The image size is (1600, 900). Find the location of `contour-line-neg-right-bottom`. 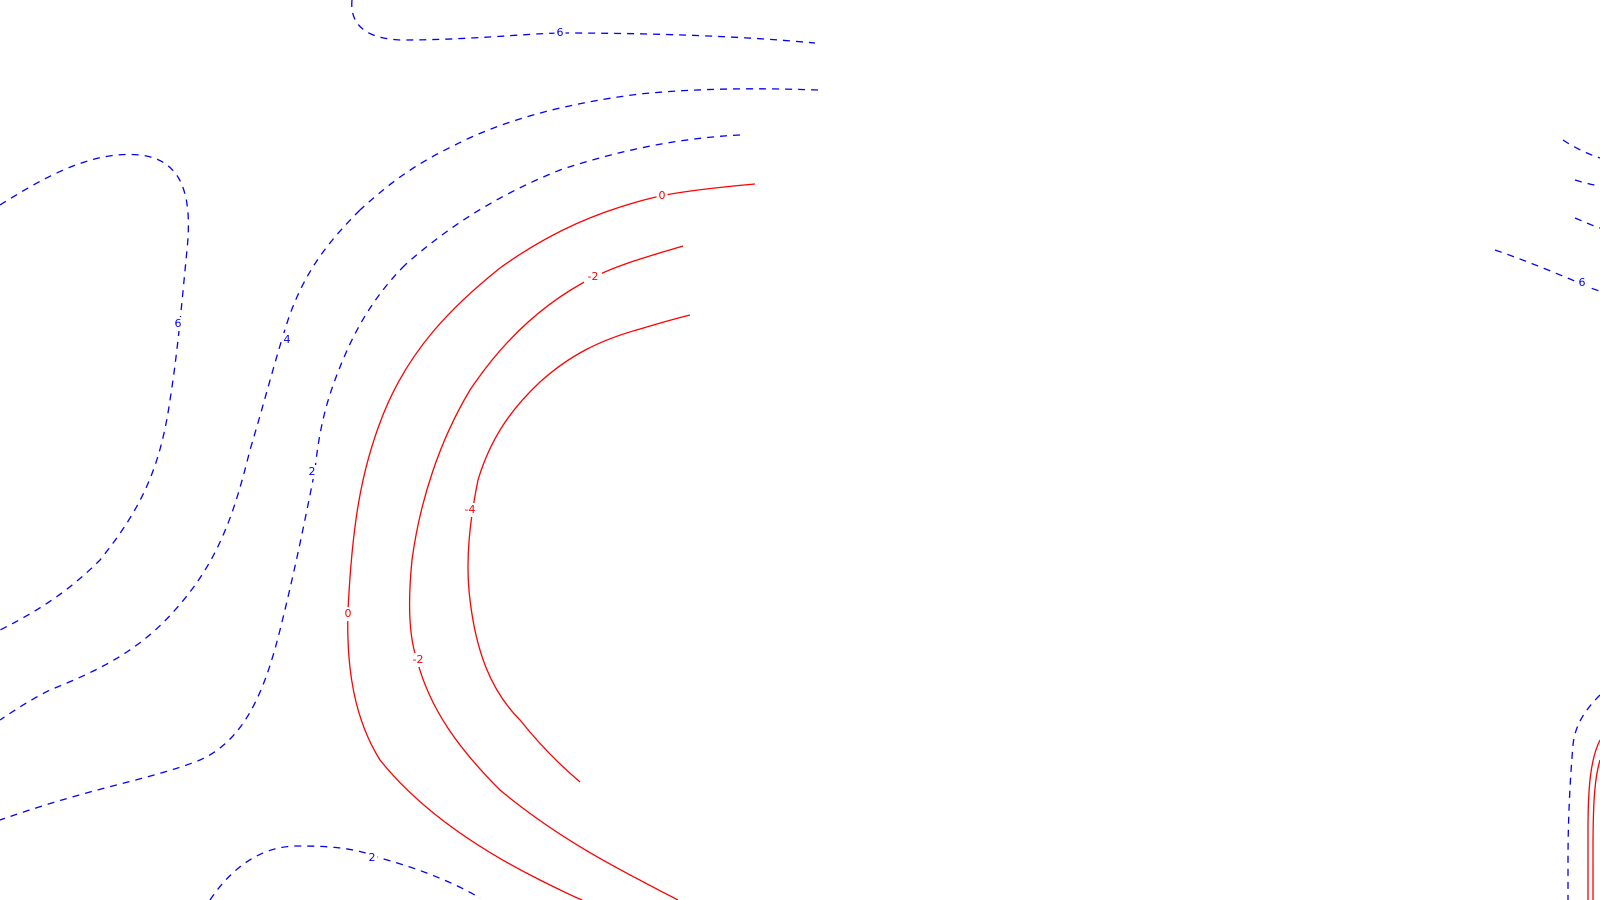

contour-line-neg-right-bottom is located at coordinates (1593, 819).